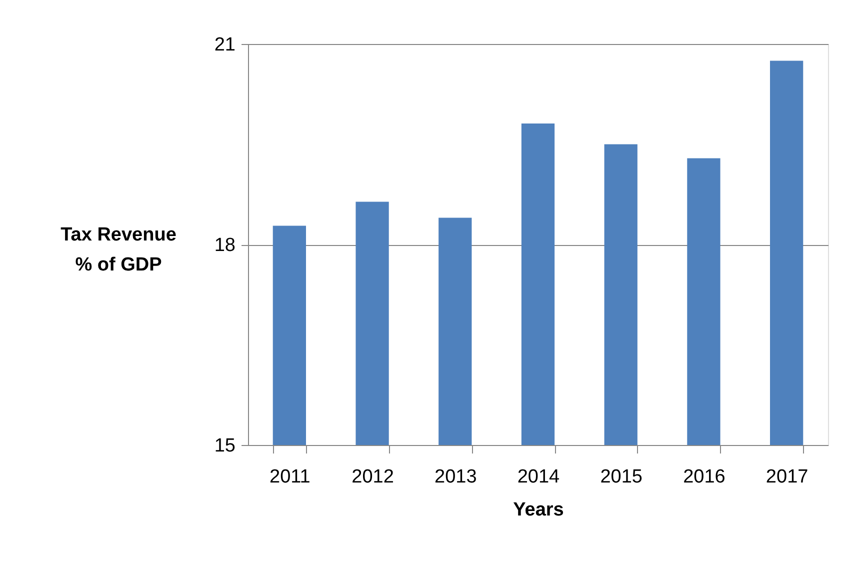 The width and height of the screenshot is (842, 563). Describe the element at coordinates (225, 446) in the screenshot. I see `y-tick-label: 15` at that location.